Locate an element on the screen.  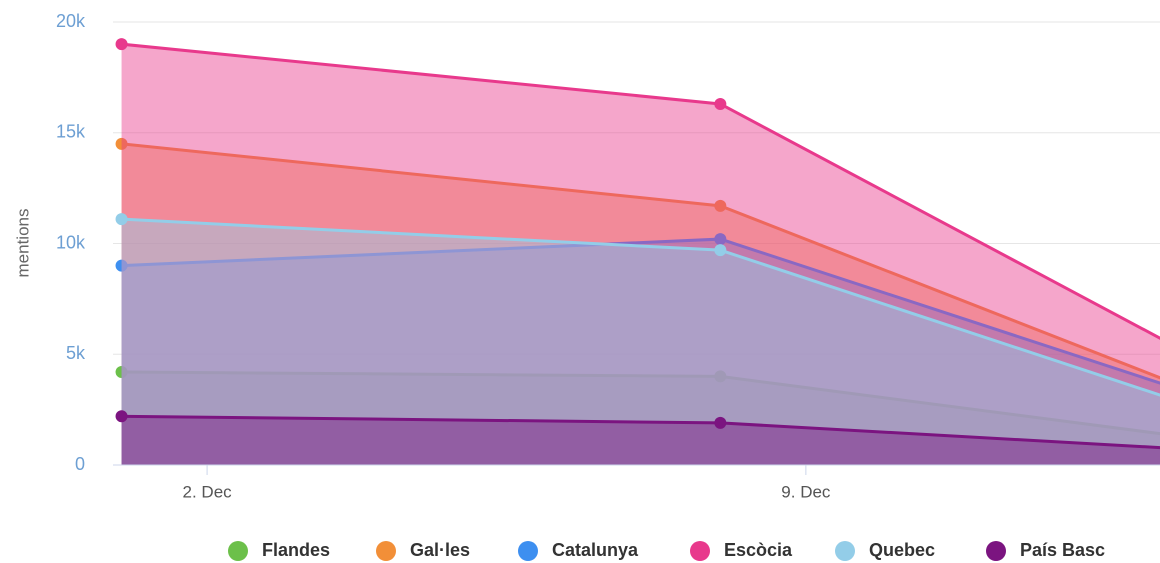
x-tick-label: 2. Dec is located at coordinates (208, 491).